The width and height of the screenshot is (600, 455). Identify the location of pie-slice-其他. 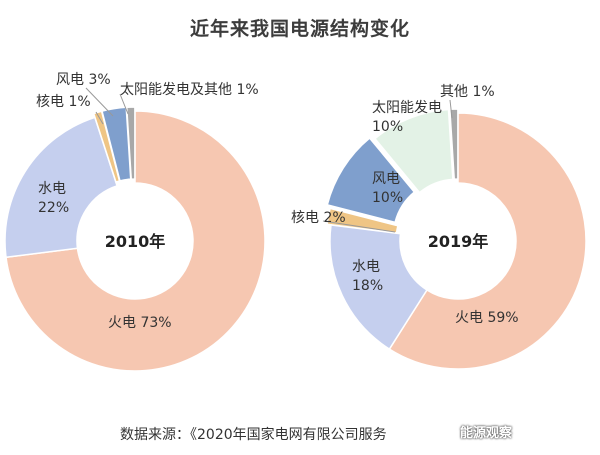
(454, 144).